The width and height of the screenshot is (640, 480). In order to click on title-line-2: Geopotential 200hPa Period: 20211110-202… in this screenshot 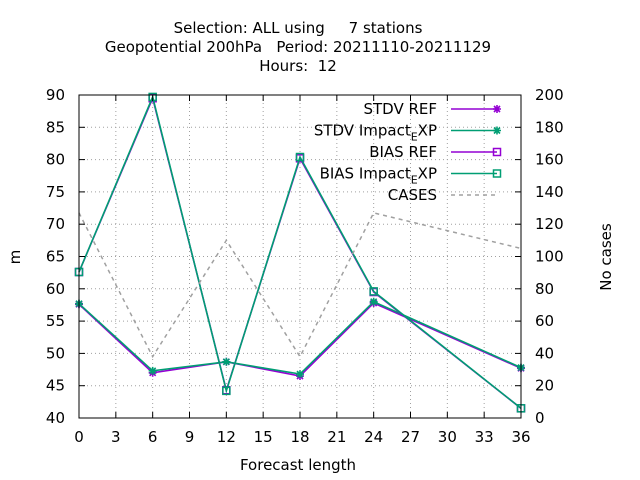, I will do `click(298, 47)`.